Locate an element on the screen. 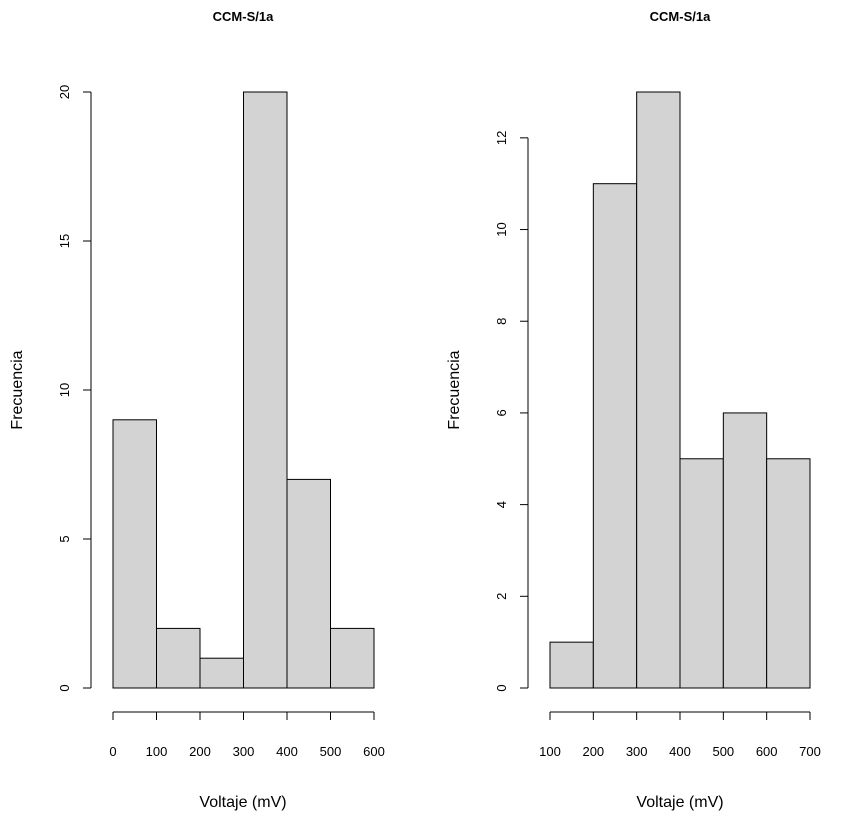 The width and height of the screenshot is (844, 821). x-tick-label: 0 is located at coordinates (112, 751).